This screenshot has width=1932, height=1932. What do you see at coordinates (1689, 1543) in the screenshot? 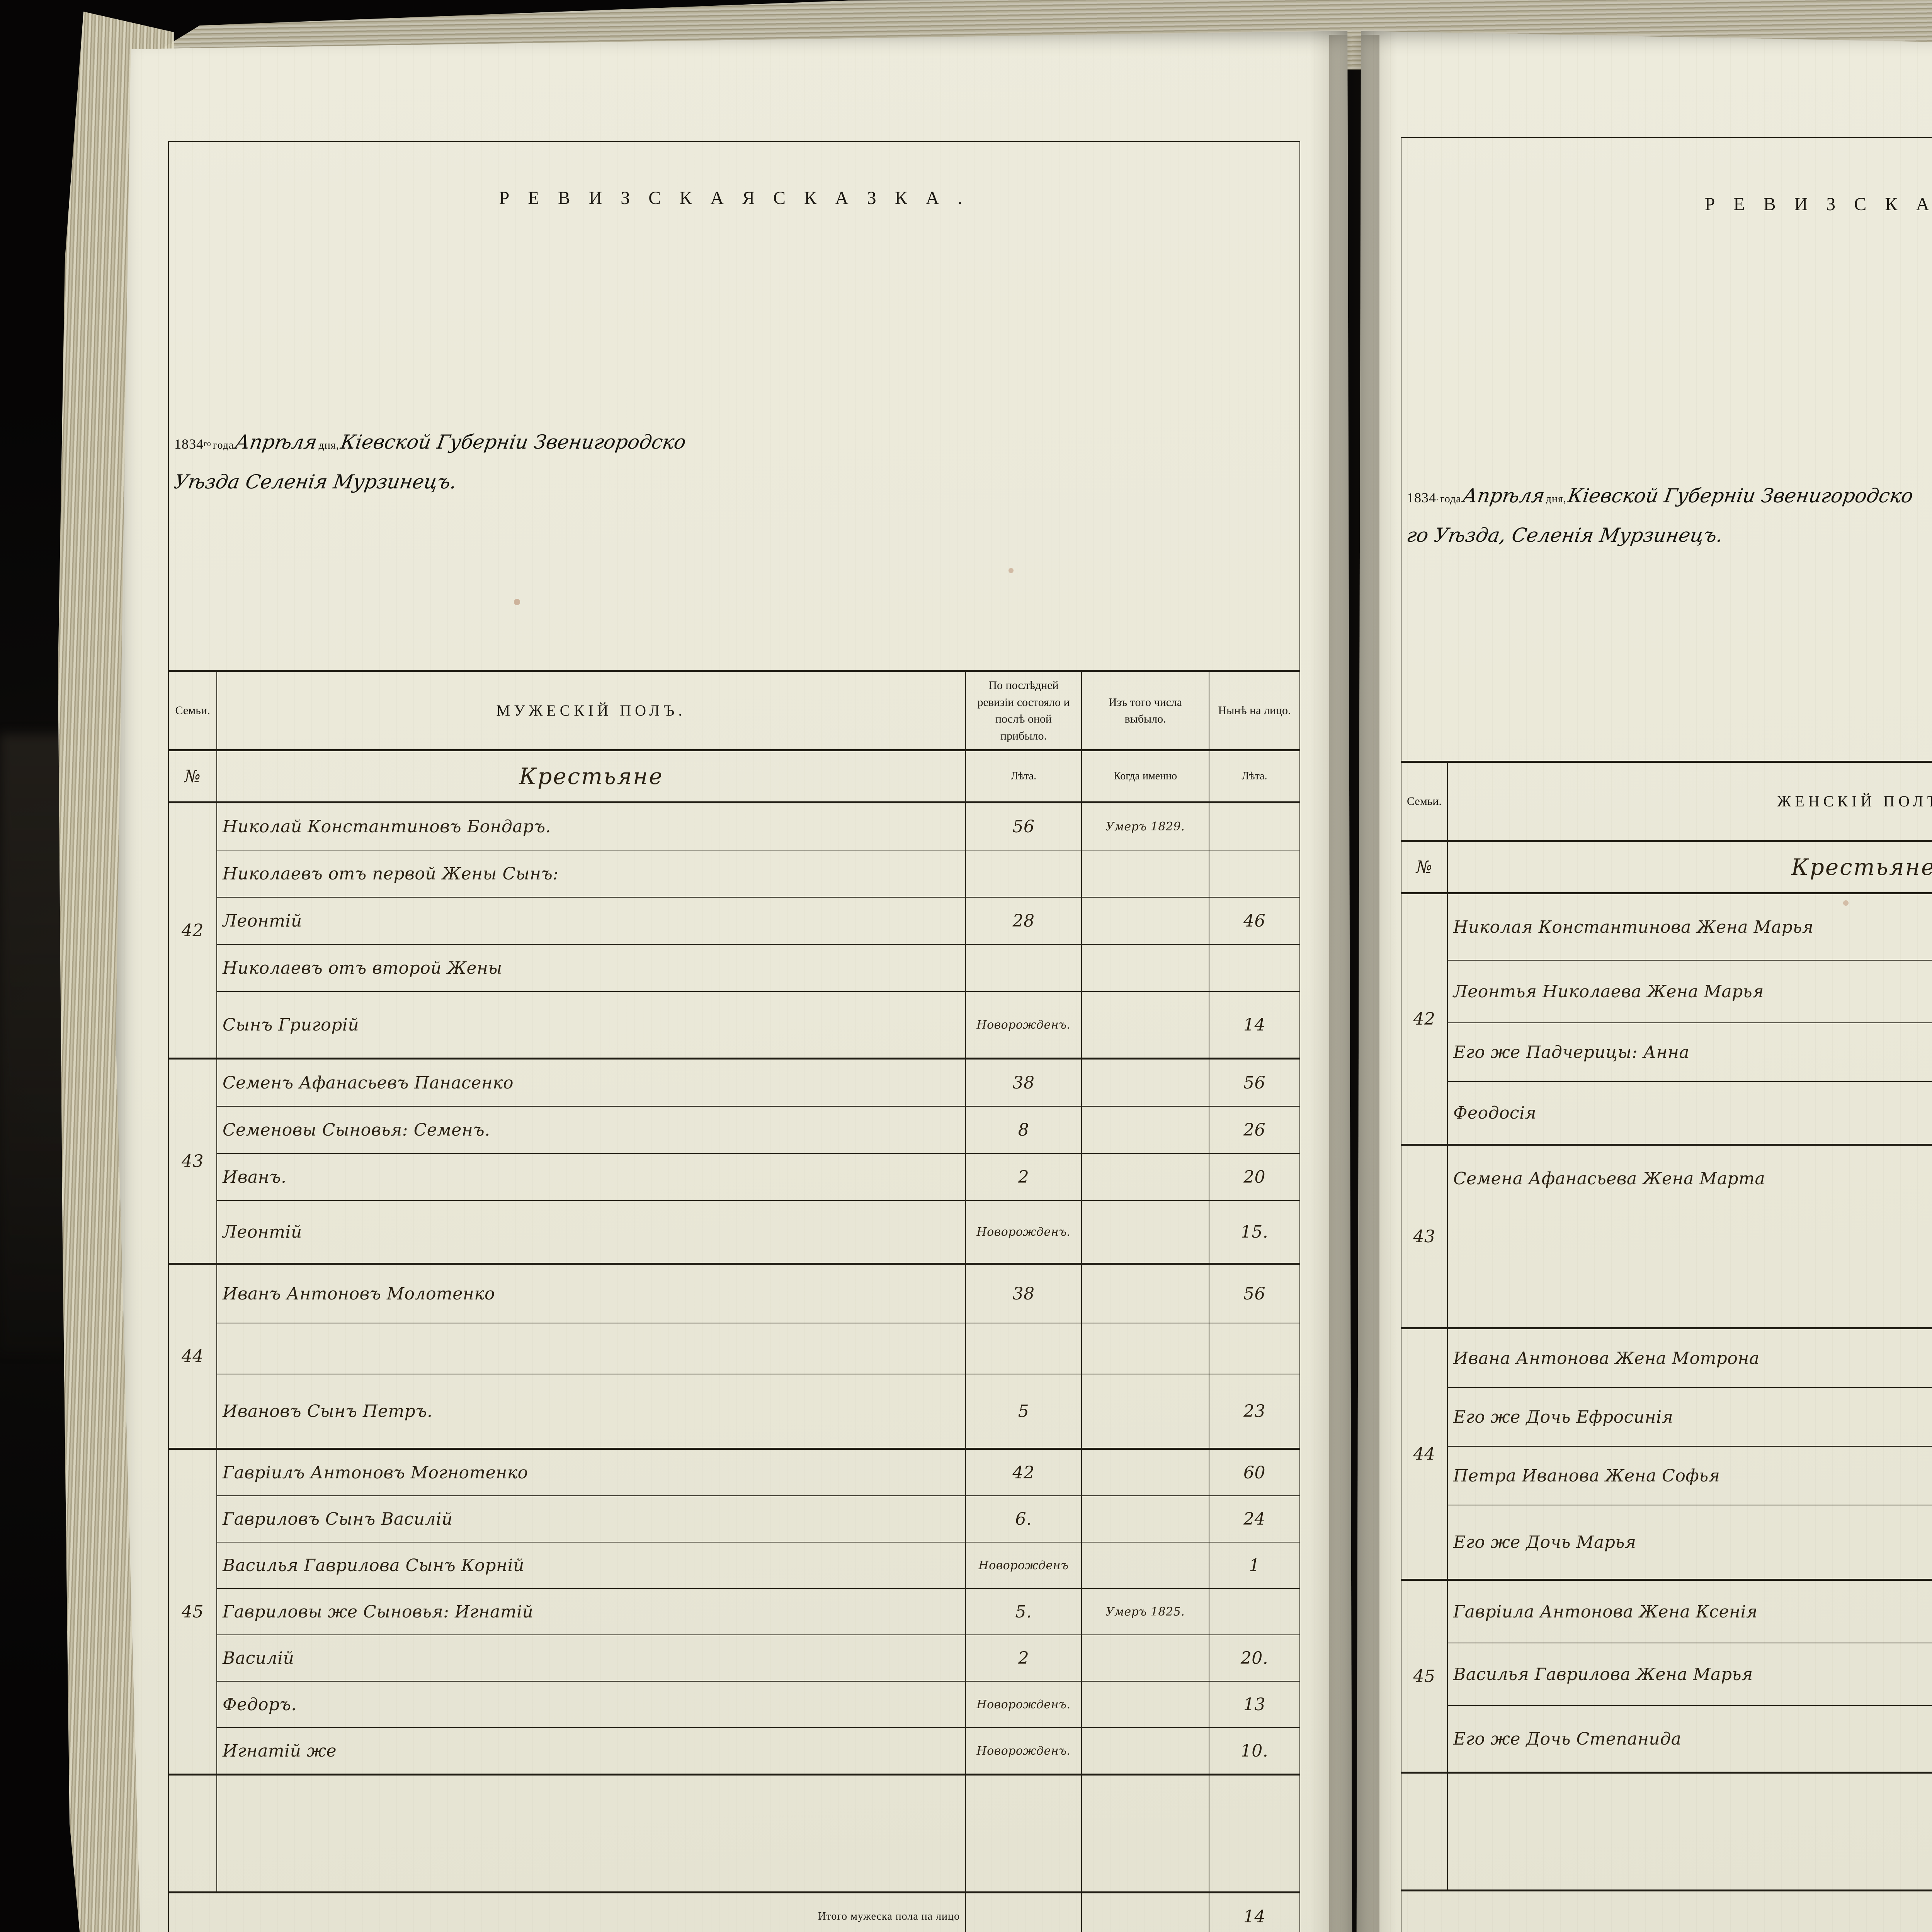
I see `person-name: Его же Дочь Марья` at bounding box center [1689, 1543].